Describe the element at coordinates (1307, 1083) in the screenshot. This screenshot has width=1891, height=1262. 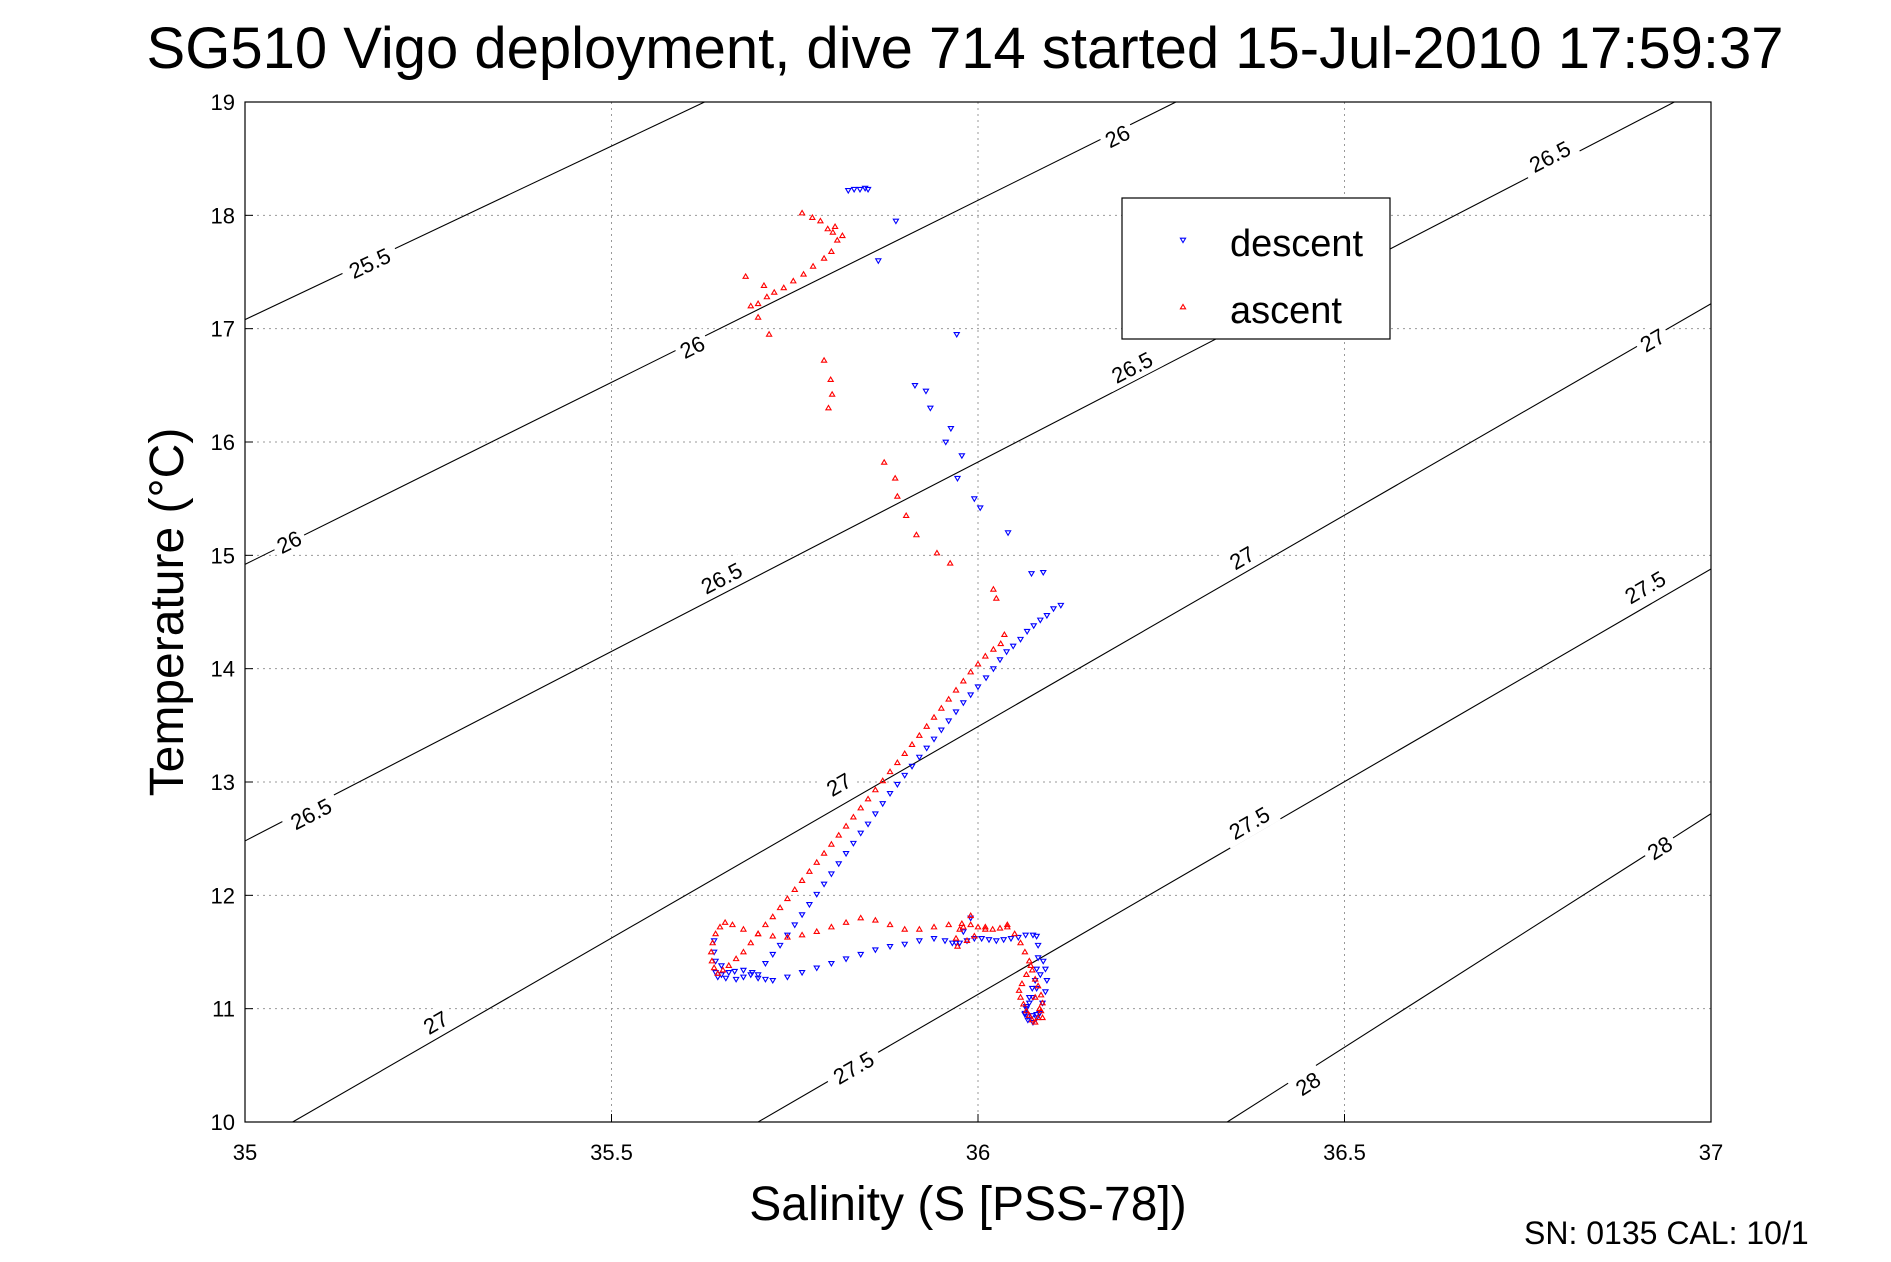
I see `contour-label: 28` at that location.